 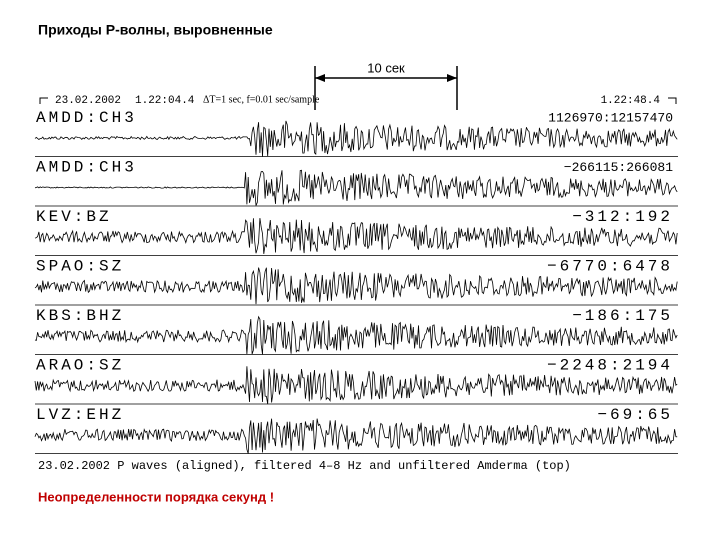 I want to click on header-start: 1.22:04.4, so click(x=165, y=101).